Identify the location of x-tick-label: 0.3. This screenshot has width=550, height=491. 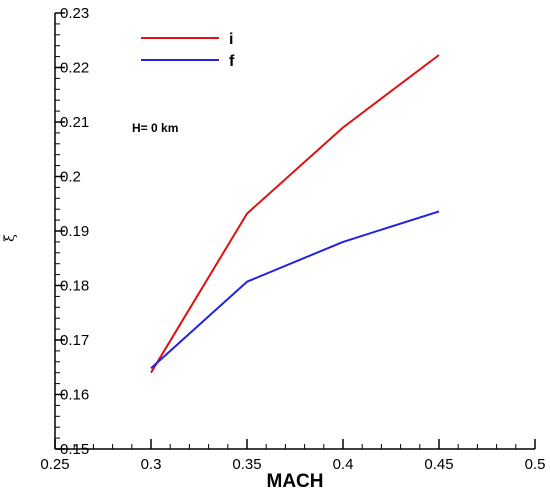
(151, 464).